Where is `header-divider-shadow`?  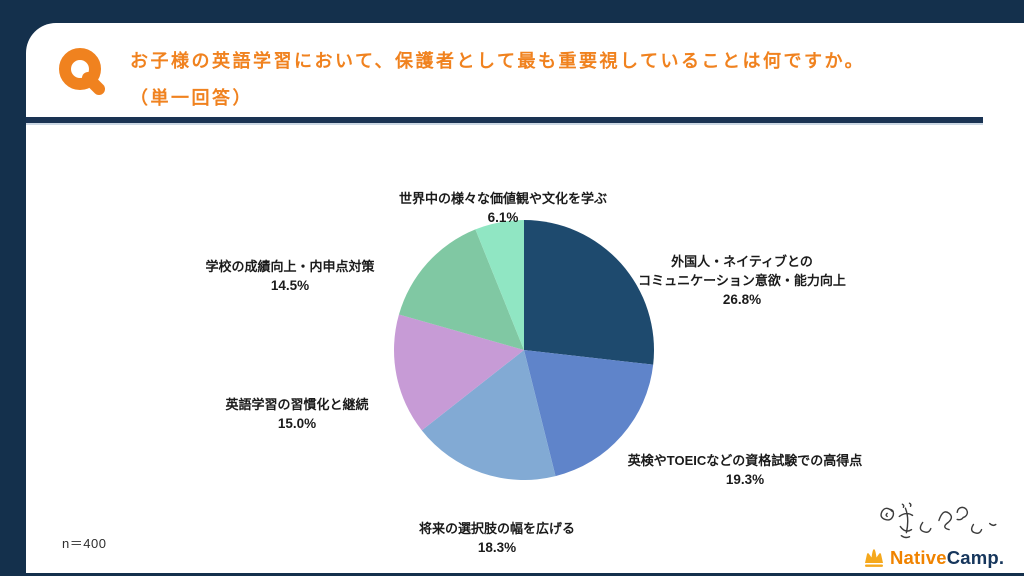
header-divider-shadow is located at coordinates (504, 124).